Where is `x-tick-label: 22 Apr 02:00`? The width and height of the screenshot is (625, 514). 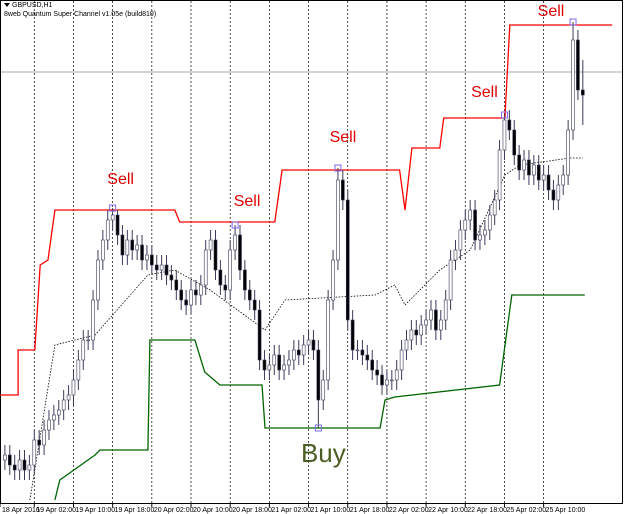
x-tick-label: 22 Apr 02:00 is located at coordinates (409, 510).